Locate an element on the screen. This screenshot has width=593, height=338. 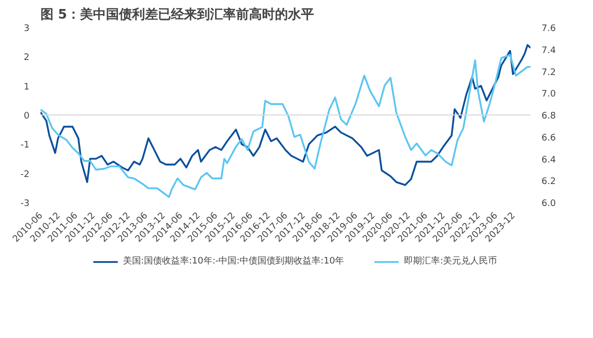
y2-tick-label: 7.2 is located at coordinates (549, 73).